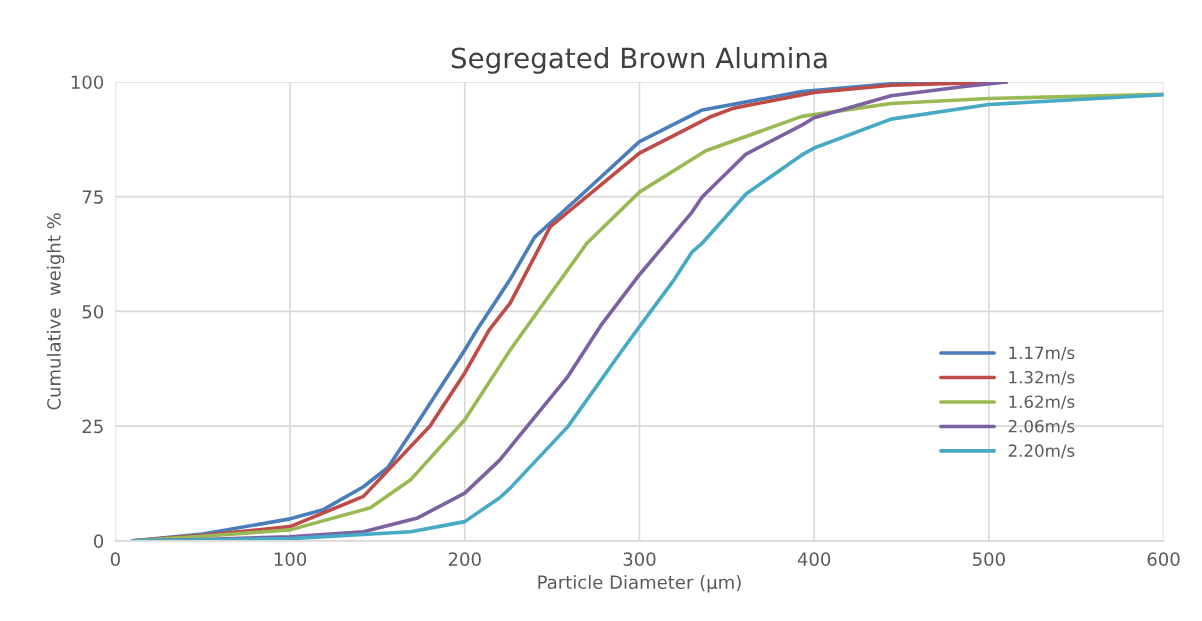  Describe the element at coordinates (639, 559) in the screenshot. I see `x-tick-label: 300` at that location.